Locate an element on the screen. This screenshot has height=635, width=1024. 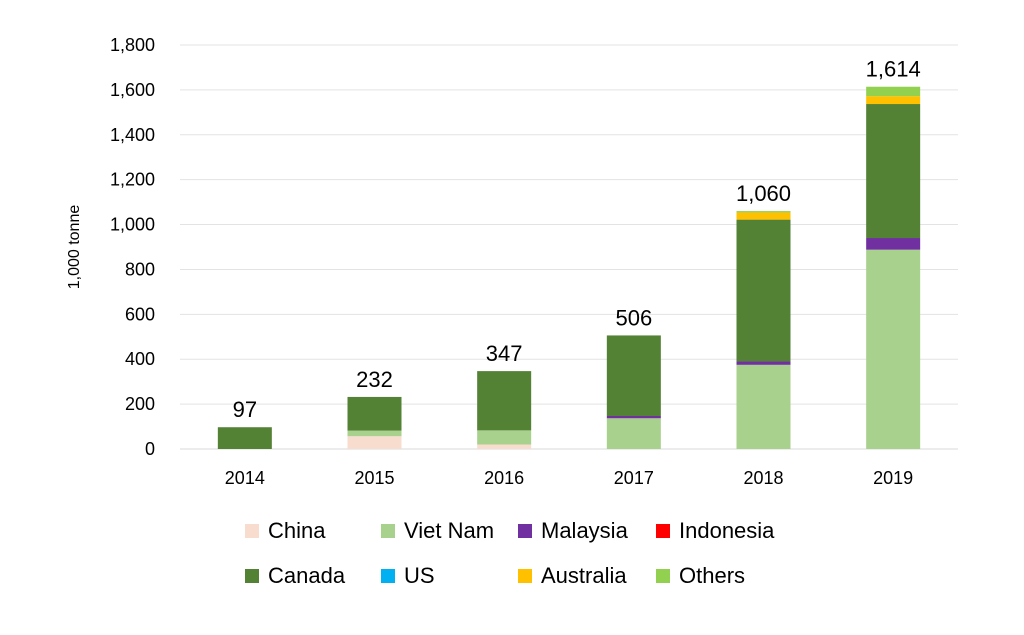
x-tick-label: 2018 is located at coordinates (763, 478).